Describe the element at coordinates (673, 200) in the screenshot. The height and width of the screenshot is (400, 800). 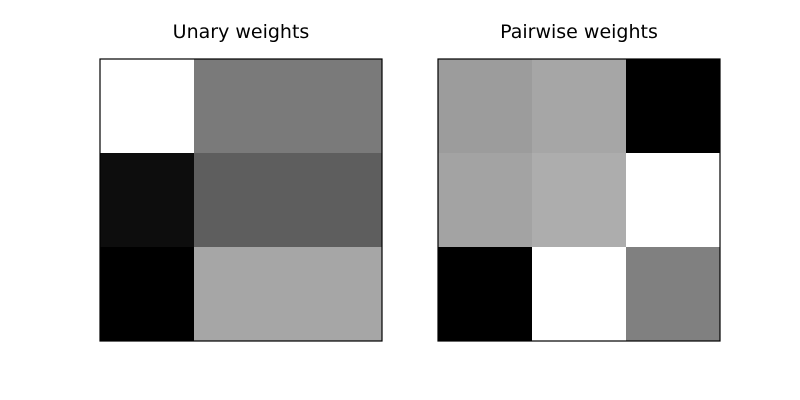
I see `pairwise-weights-cell-r1-c2` at that location.